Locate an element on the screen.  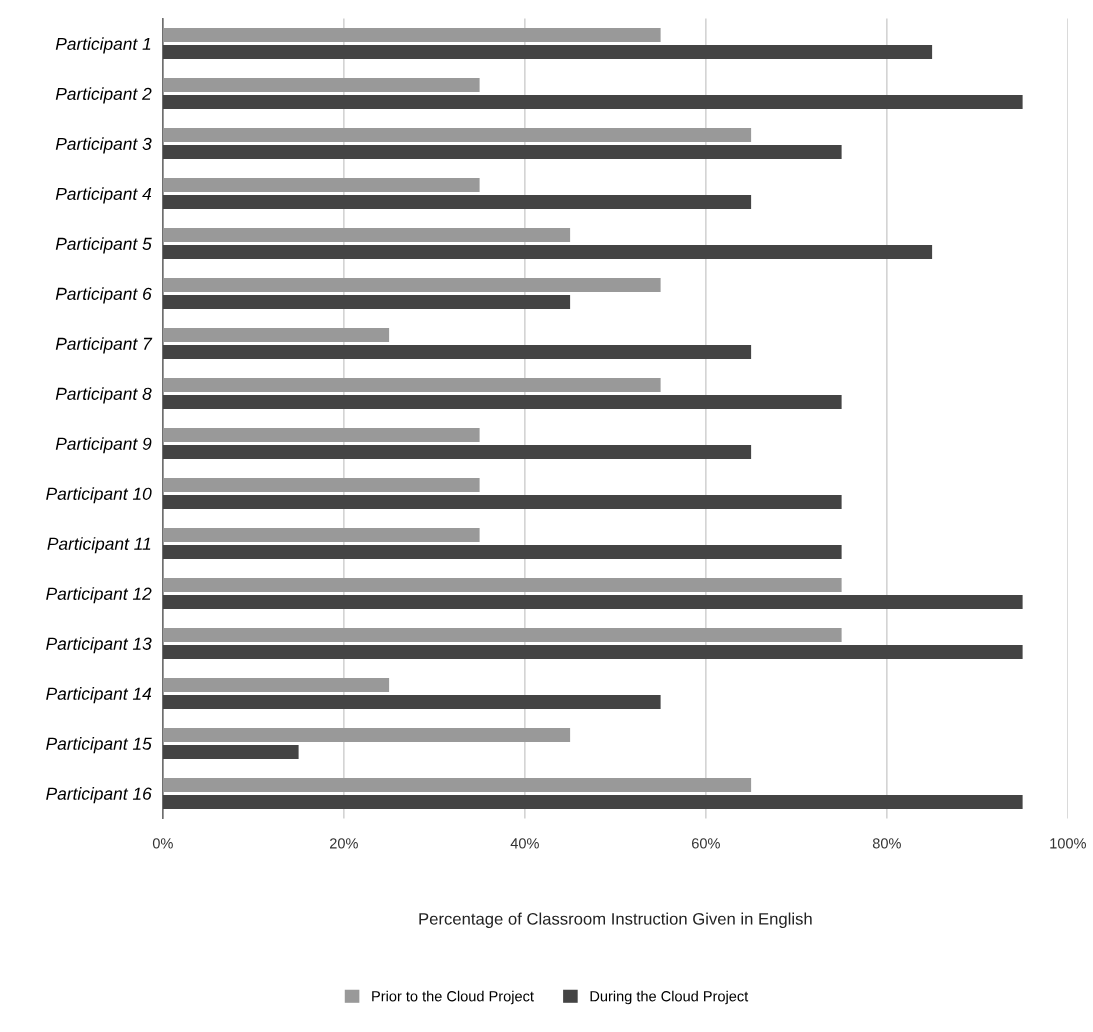
y-tick-label: Participant 16 is located at coordinates (99, 795).